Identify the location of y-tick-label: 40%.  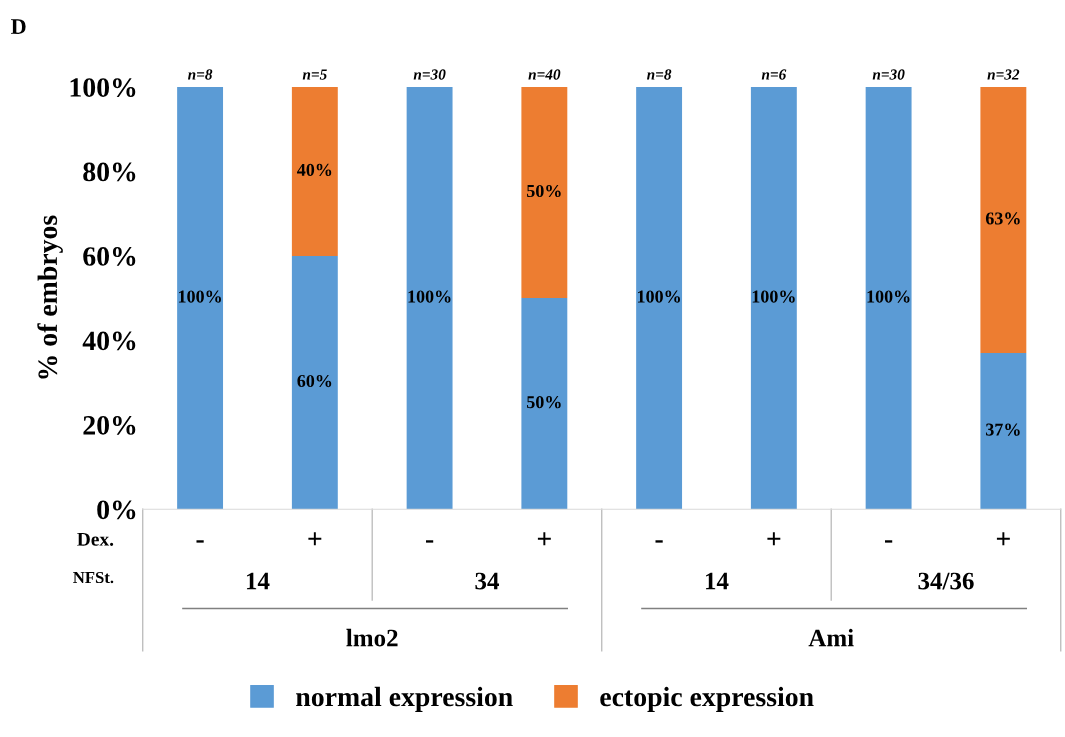
(109, 341).